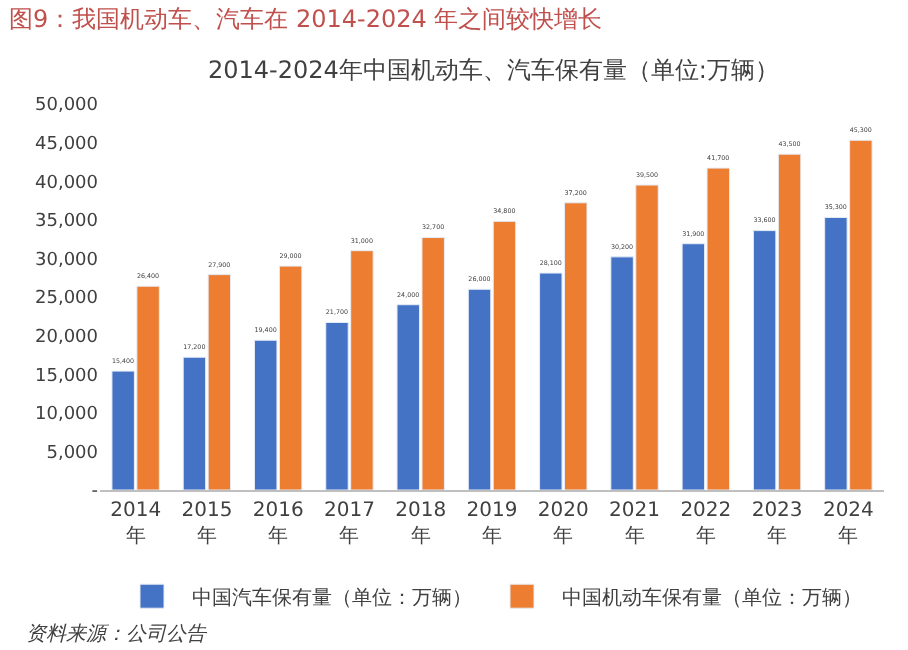 The width and height of the screenshot is (908, 650). What do you see at coordinates (777, 524) in the screenshot?
I see `x-tick-label: 2023 年` at bounding box center [777, 524].